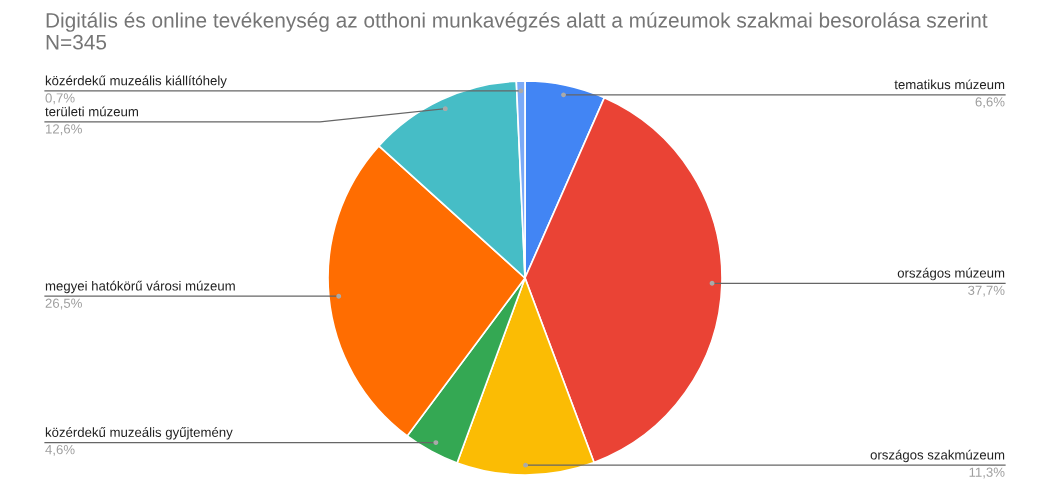  Describe the element at coordinates (63, 304) in the screenshot. I see `data-label: 26,5%` at that location.